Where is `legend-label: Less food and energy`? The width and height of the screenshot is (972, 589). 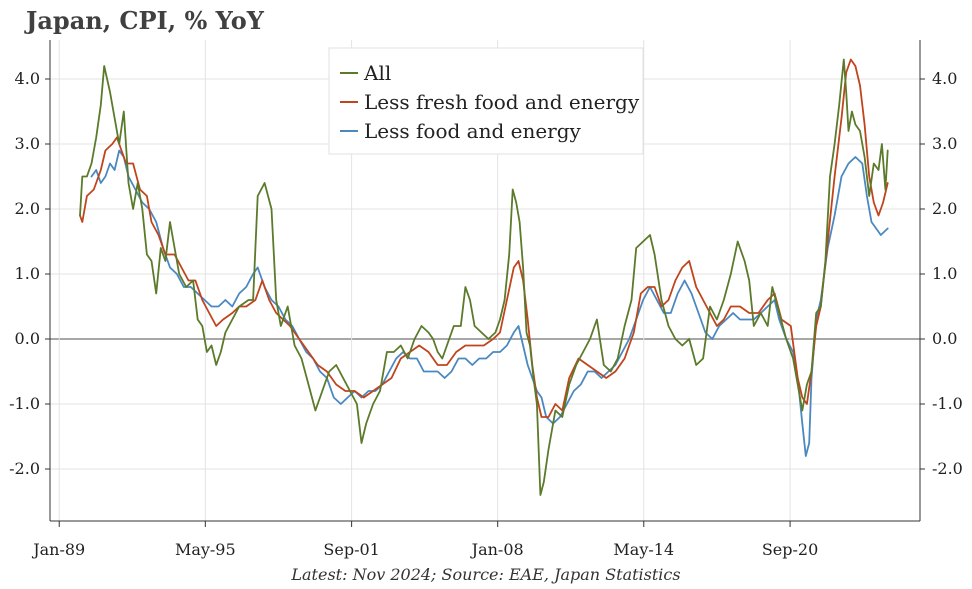
legend-label: Less food and energy is located at coordinates (473, 131).